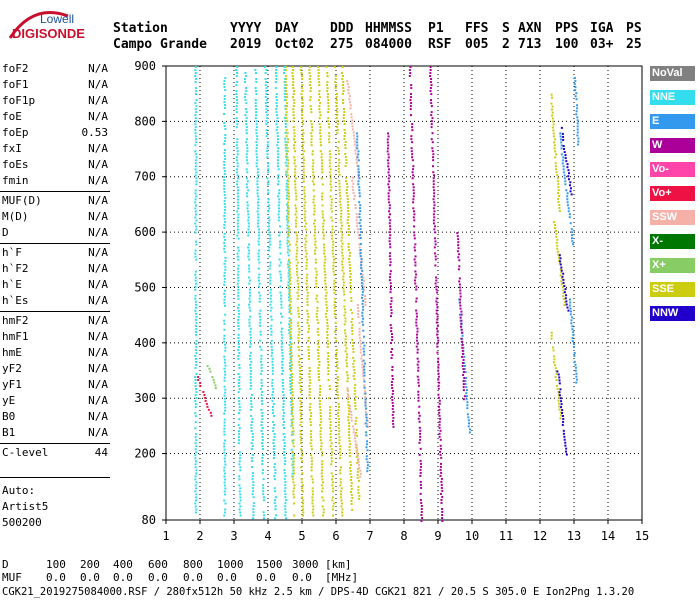 This screenshot has height=600, width=700. What do you see at coordinates (211, 415) in the screenshot?
I see `echo-point-vo` at bounding box center [211, 415].